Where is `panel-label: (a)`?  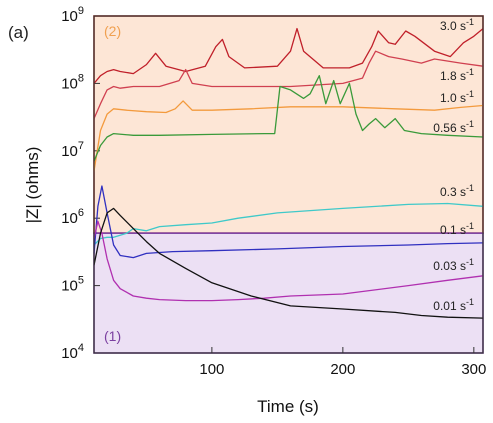
panel-label: (a) is located at coordinates (18, 32).